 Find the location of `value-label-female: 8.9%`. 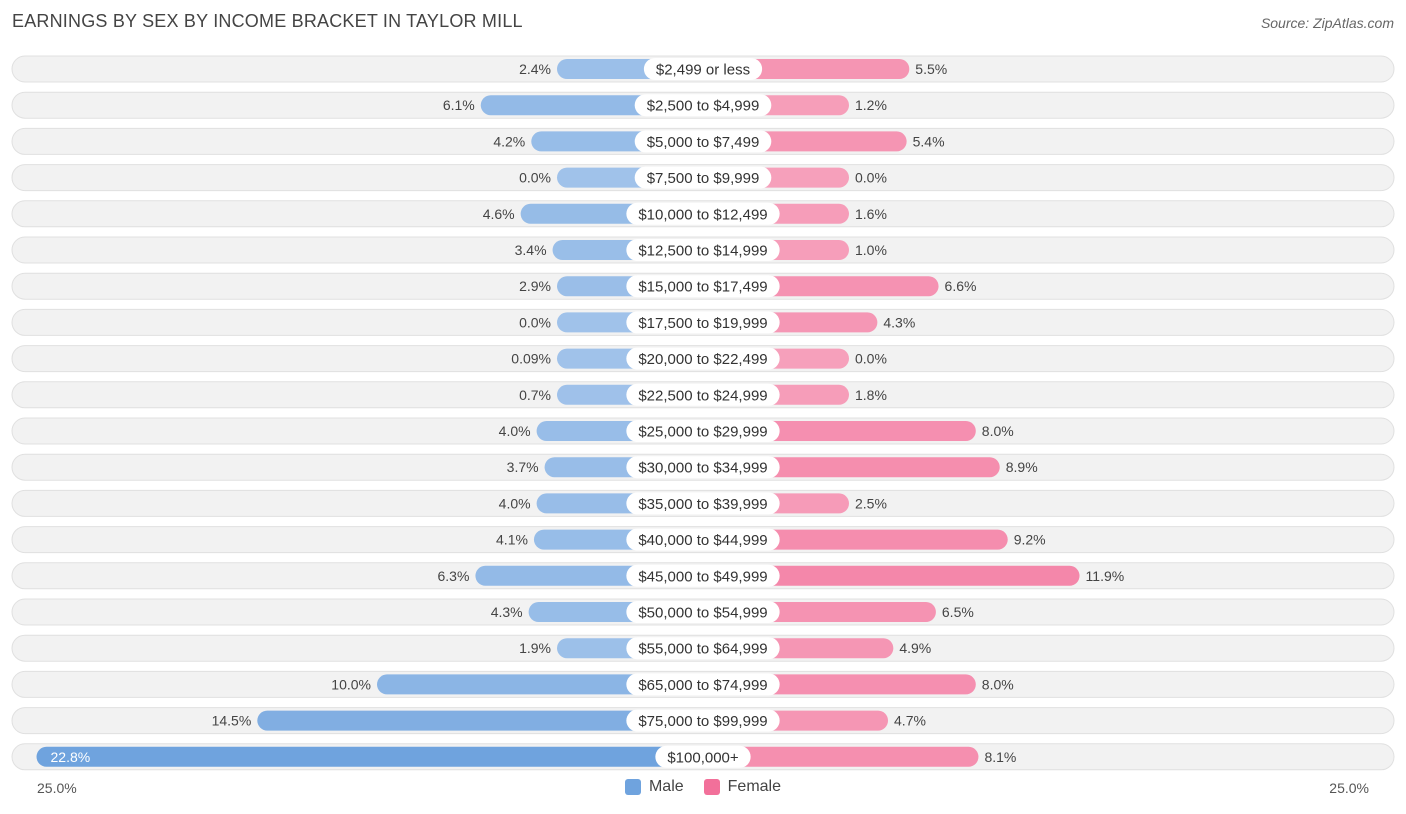

value-label-female: 8.9% is located at coordinates (1022, 467).